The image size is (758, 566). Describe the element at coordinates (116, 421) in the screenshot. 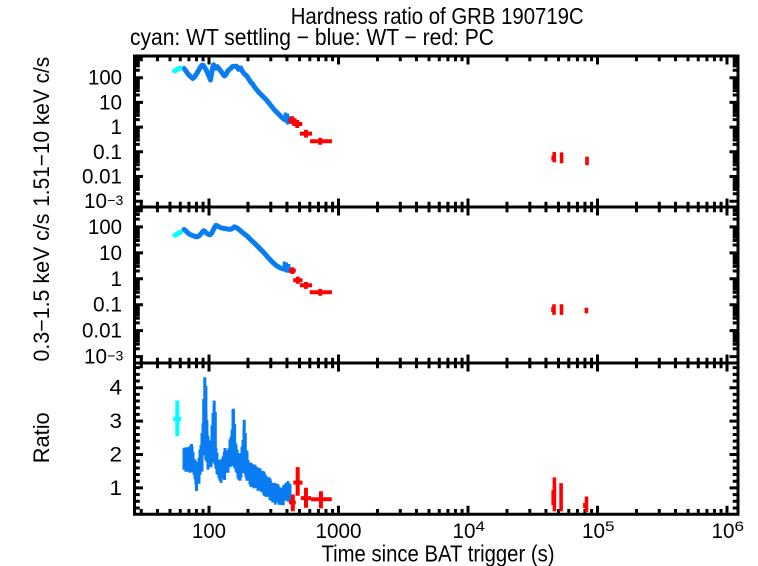

I see `svg-text: 3` at that location.